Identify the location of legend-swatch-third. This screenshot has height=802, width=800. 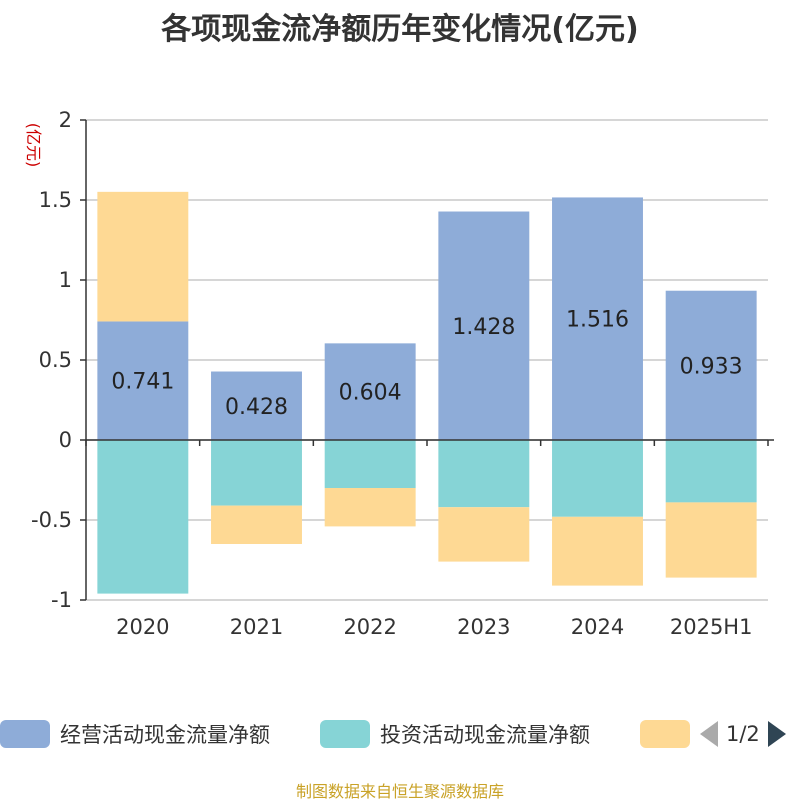
(665, 734).